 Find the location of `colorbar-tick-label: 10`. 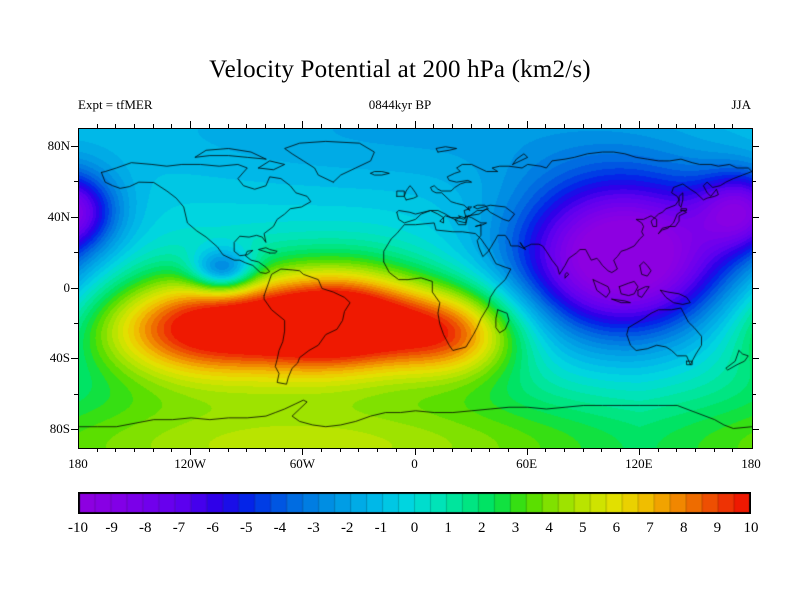

colorbar-tick-label: 10 is located at coordinates (751, 528).